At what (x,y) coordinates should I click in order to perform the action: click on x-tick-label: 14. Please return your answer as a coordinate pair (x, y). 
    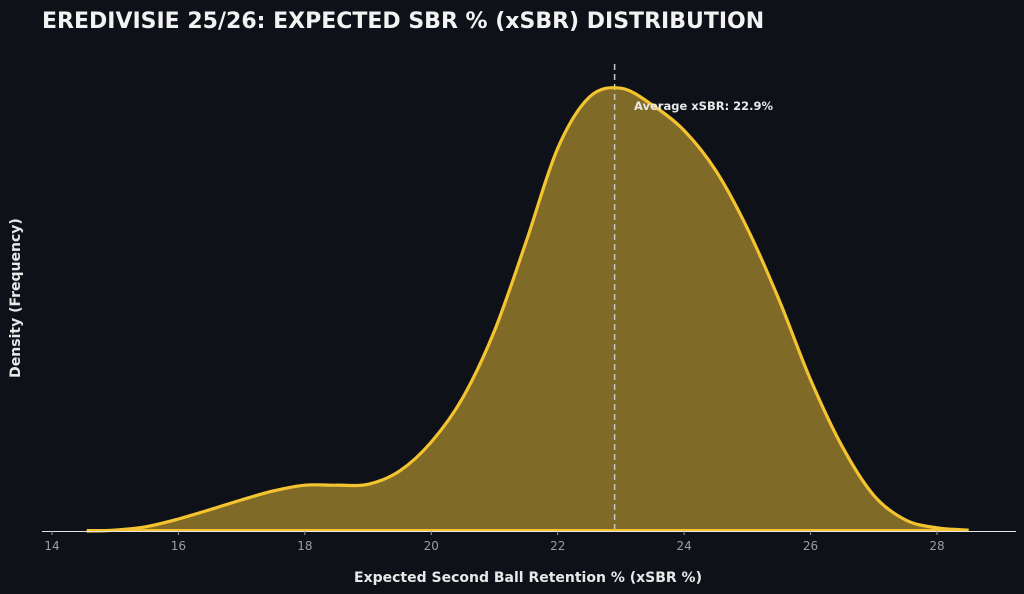
    Looking at the image, I should click on (51, 546).